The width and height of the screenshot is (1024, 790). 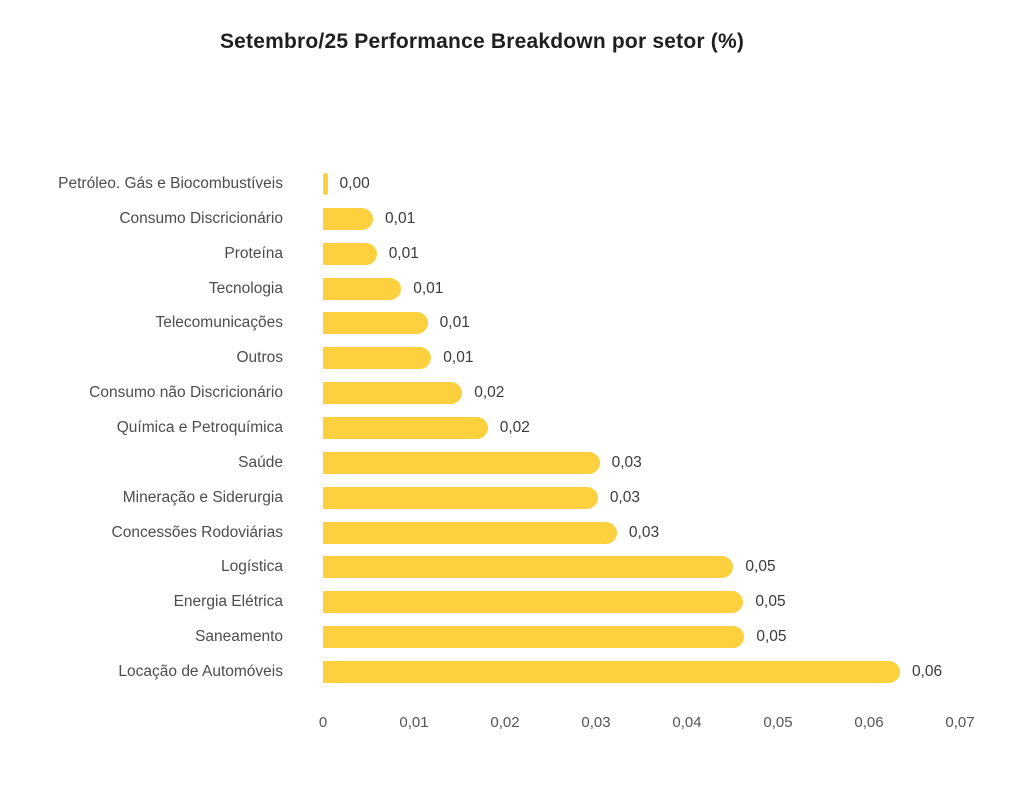 I want to click on x-tick-label: 0, so click(x=323, y=722).